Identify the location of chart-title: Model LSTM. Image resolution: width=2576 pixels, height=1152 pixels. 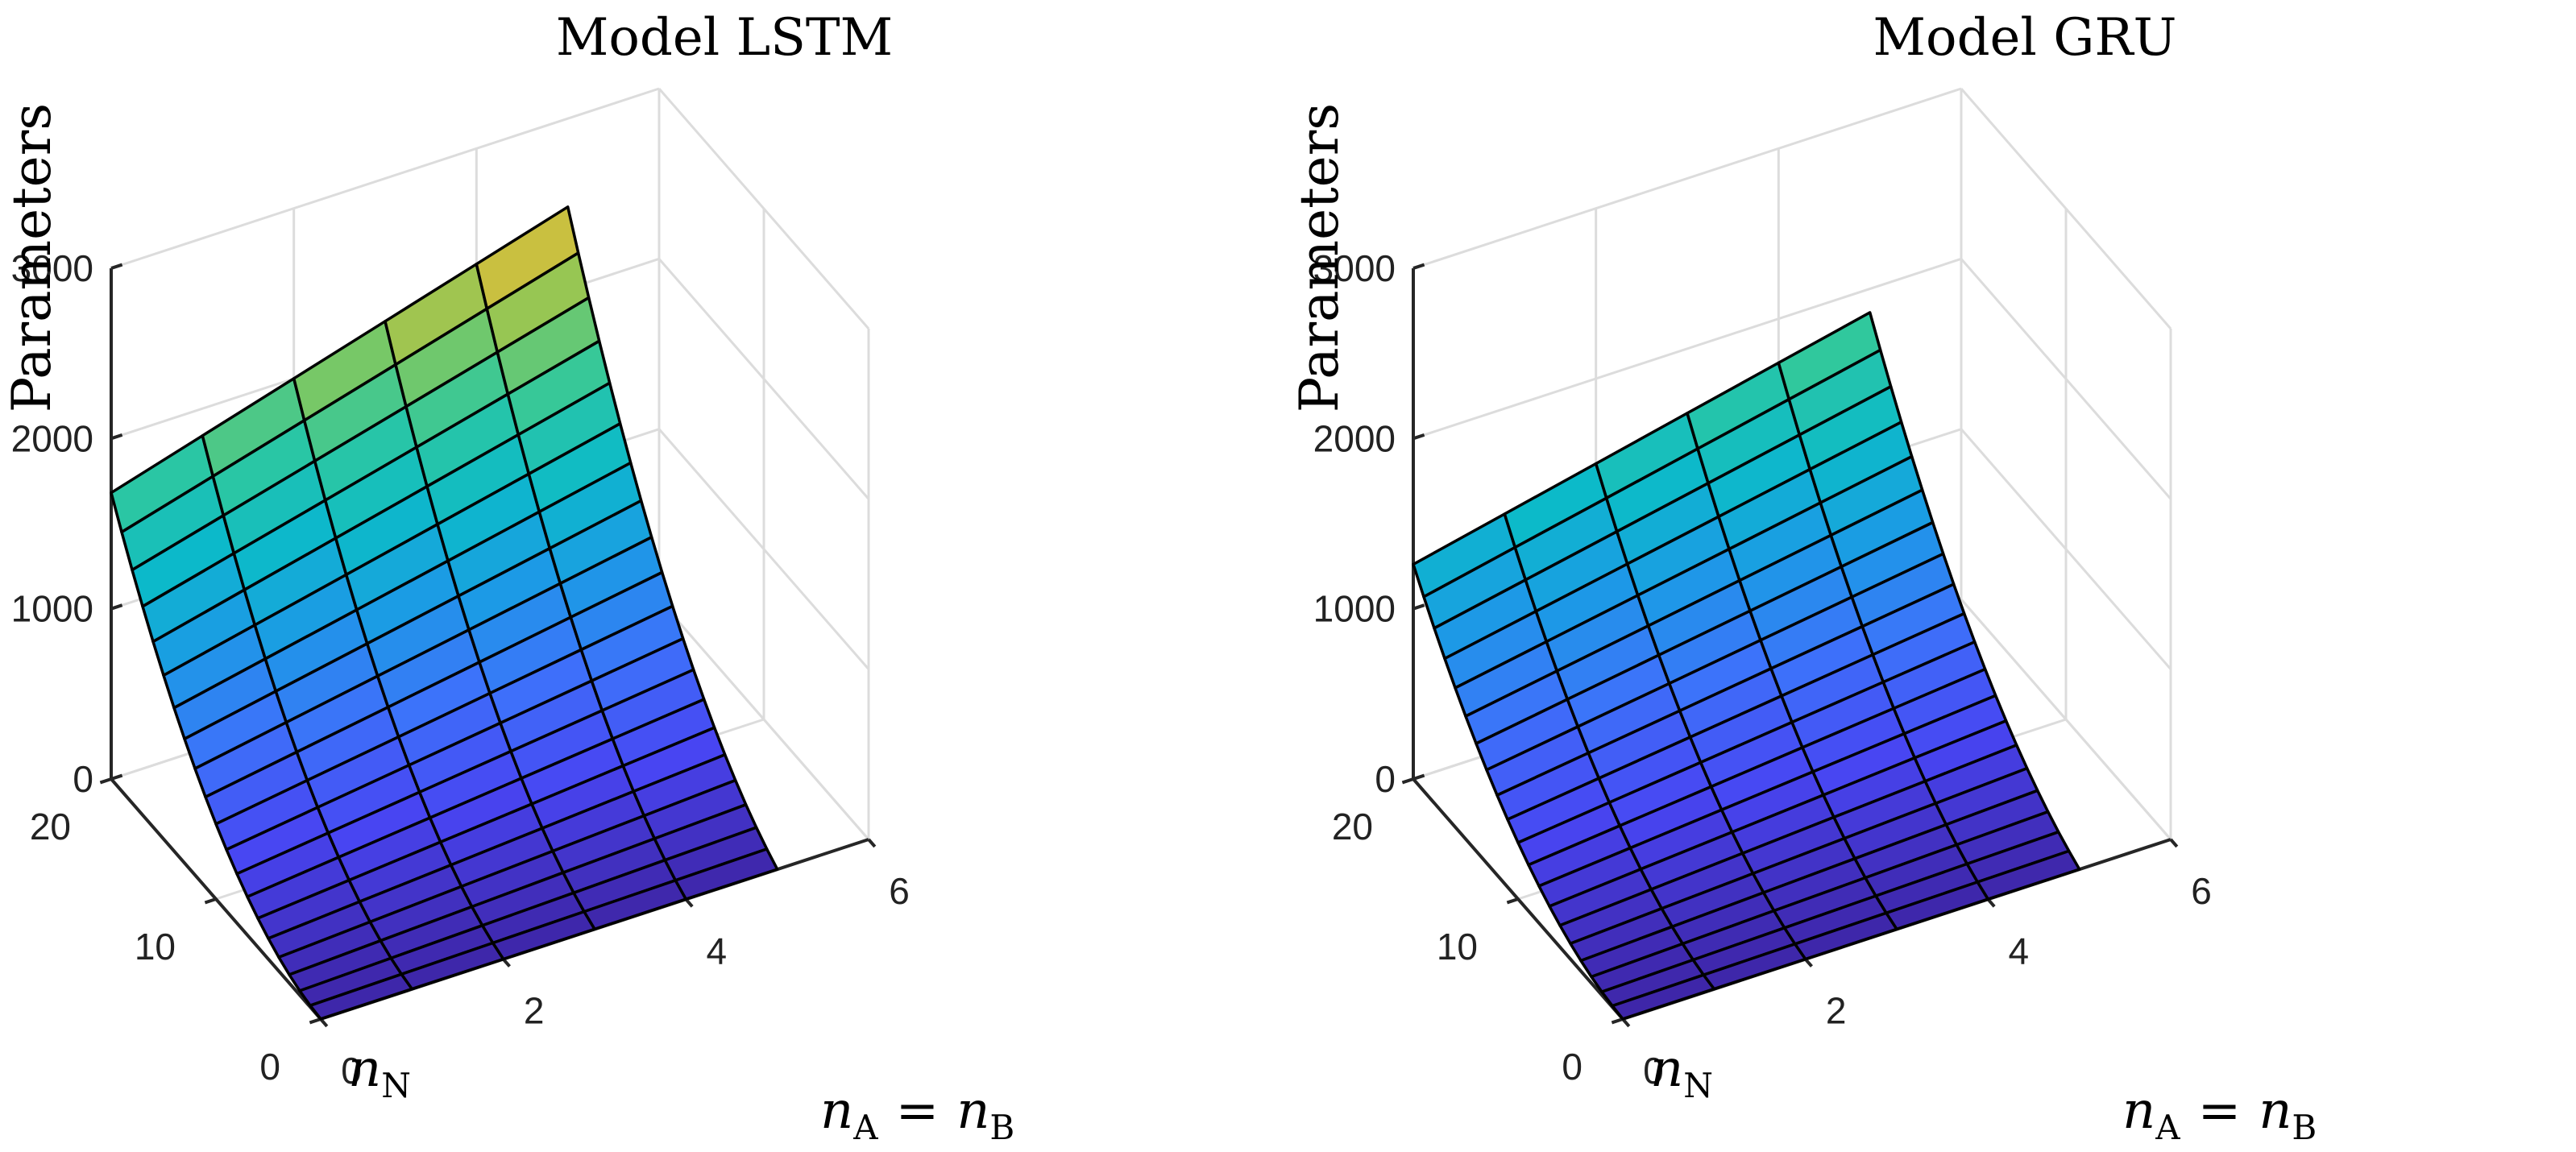
(724, 38).